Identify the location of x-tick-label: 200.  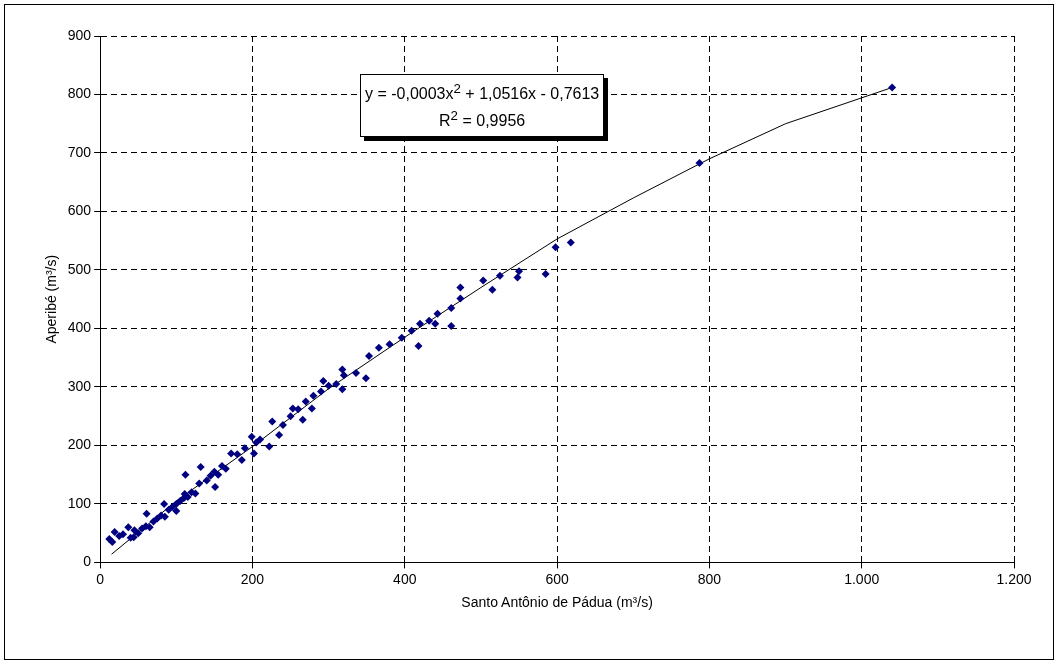
(252, 578).